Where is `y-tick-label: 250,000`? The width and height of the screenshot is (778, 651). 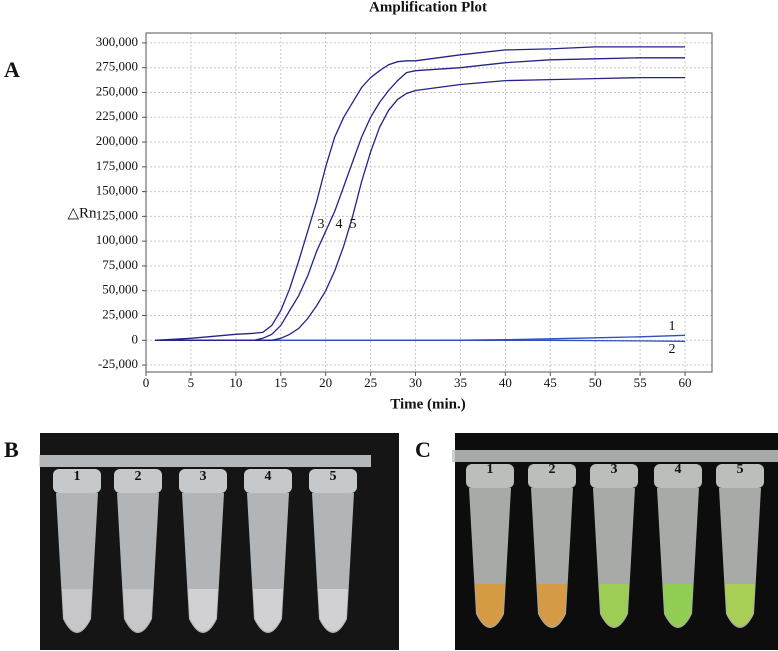
y-tick-label: 250,000 is located at coordinates (117, 90).